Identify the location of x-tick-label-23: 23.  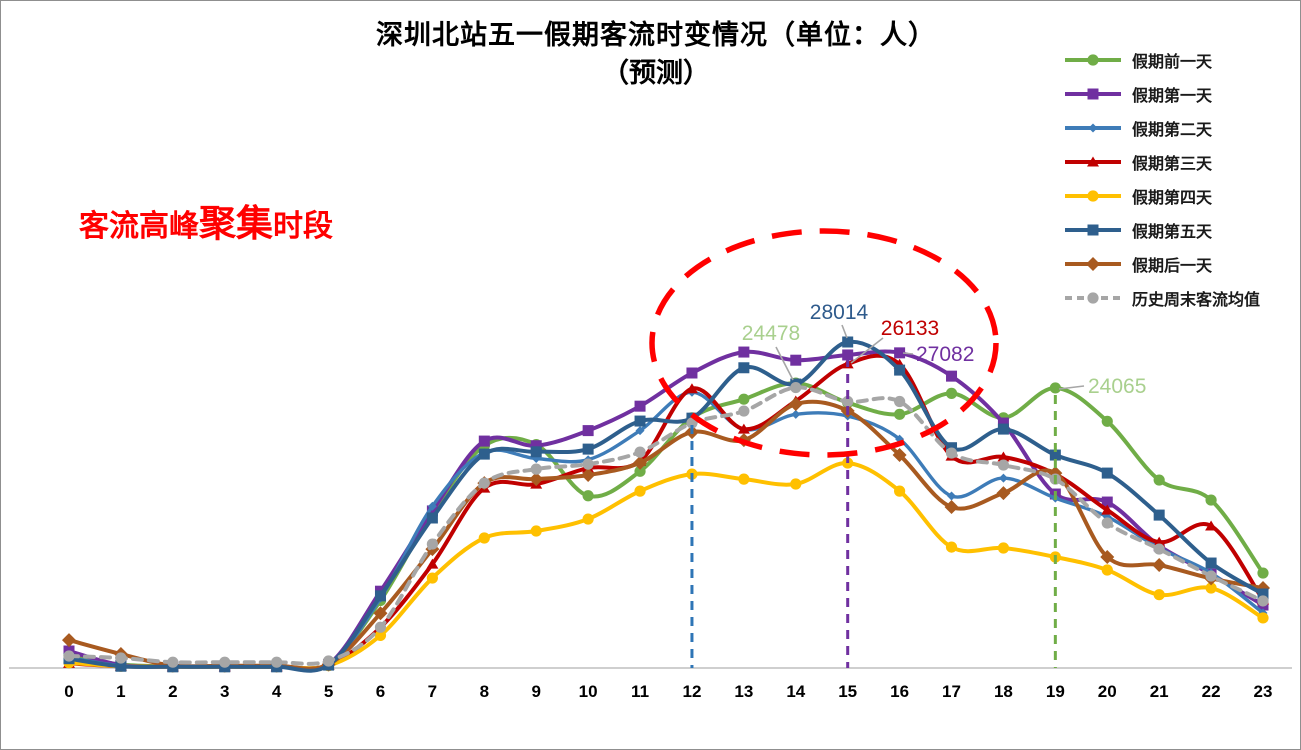
(1263, 691).